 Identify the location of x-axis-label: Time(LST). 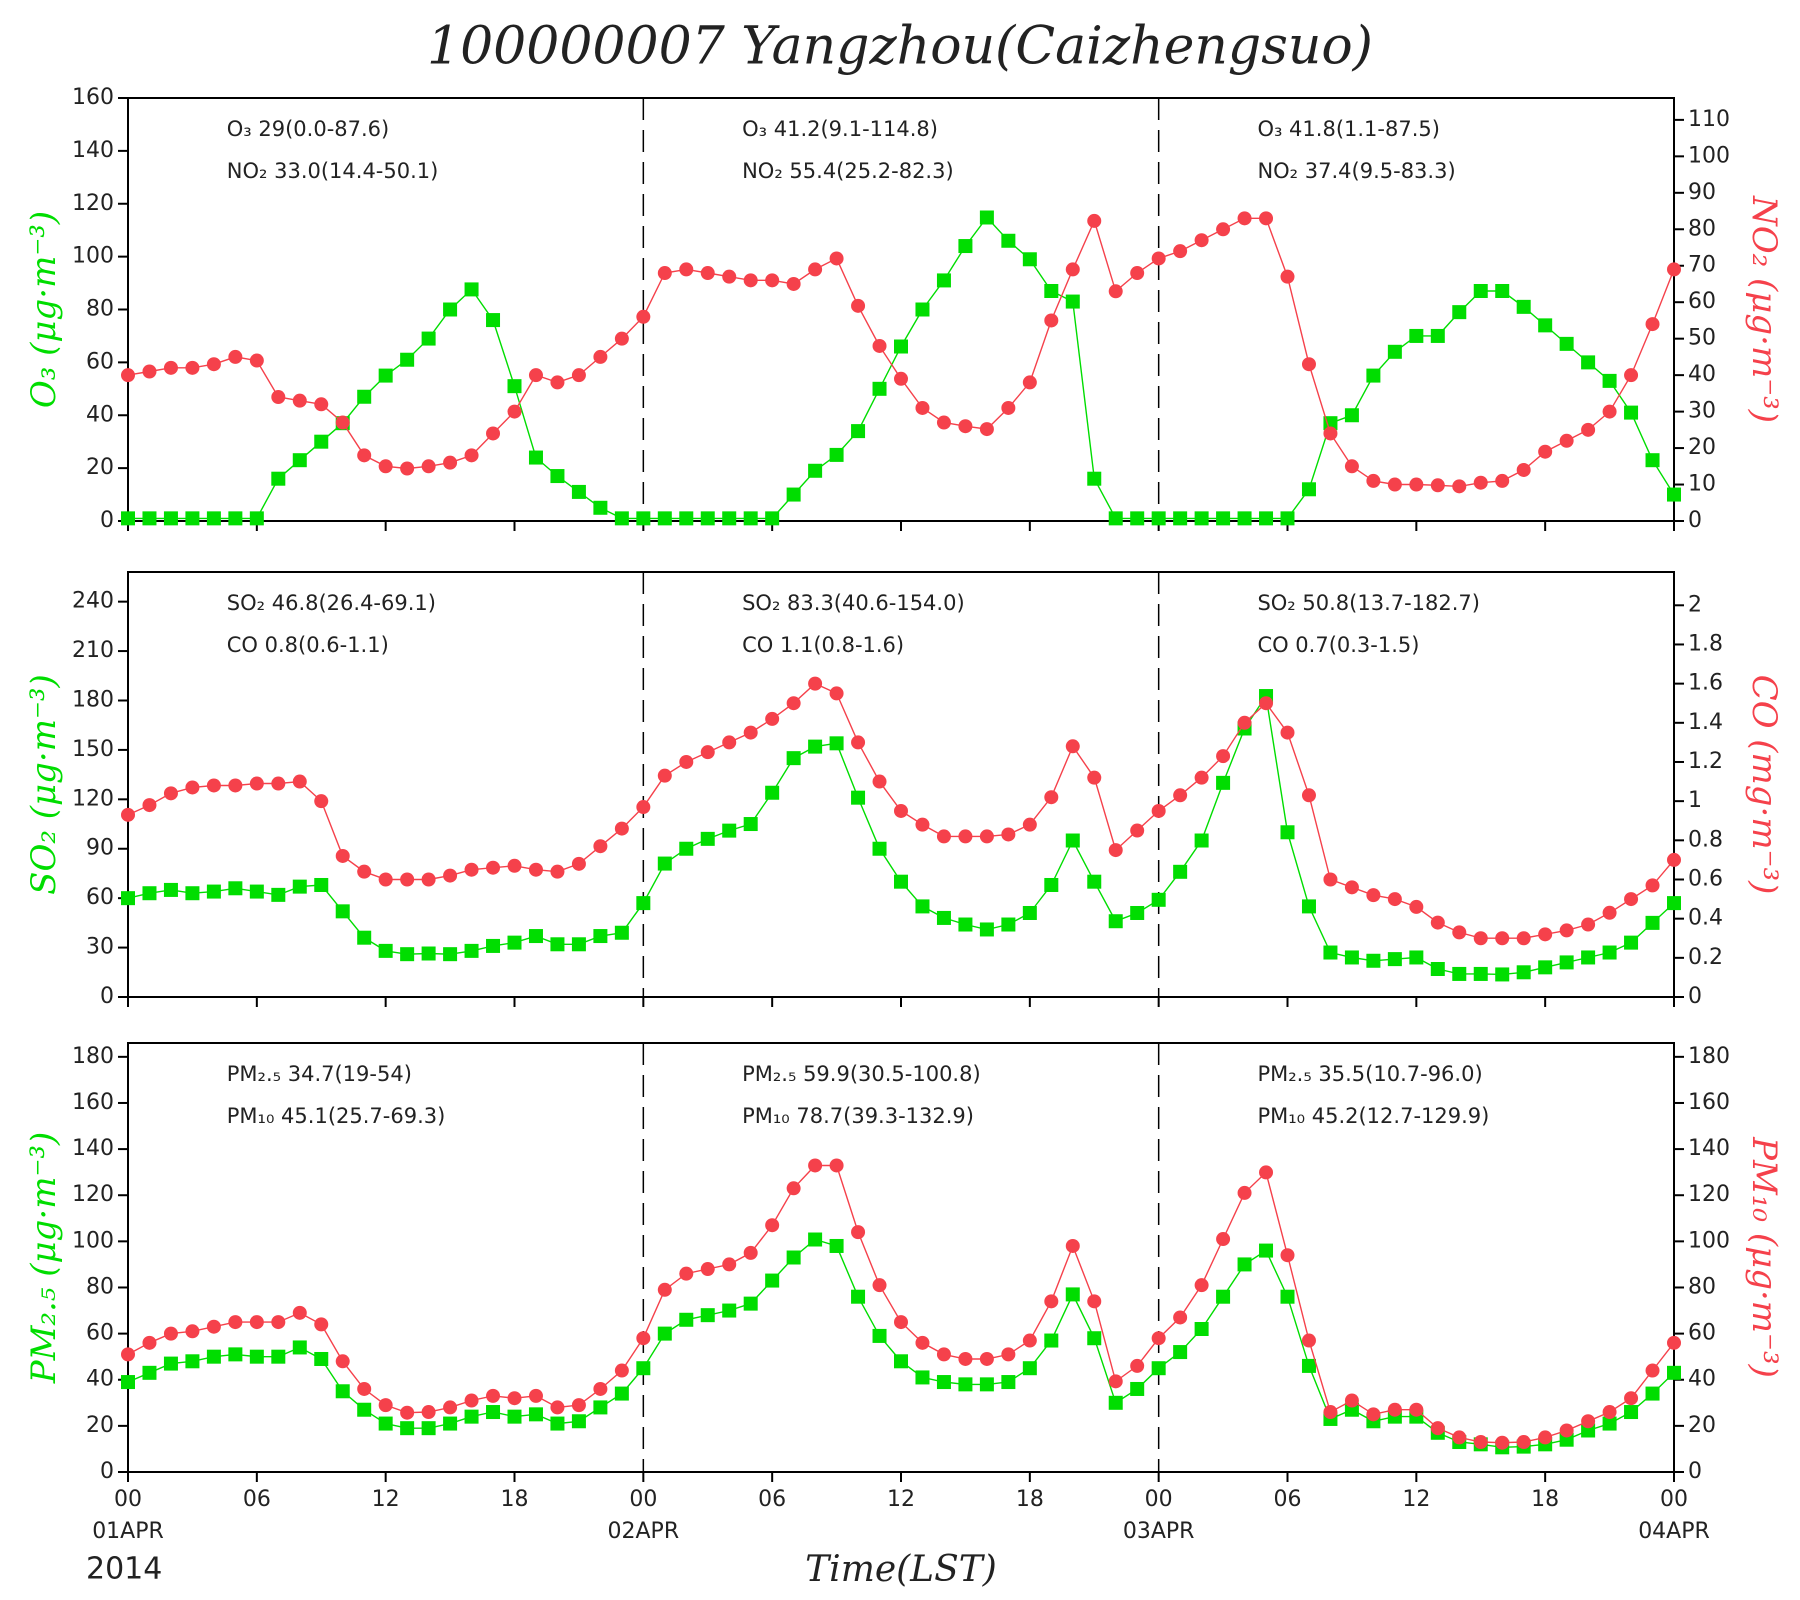
(901, 1569).